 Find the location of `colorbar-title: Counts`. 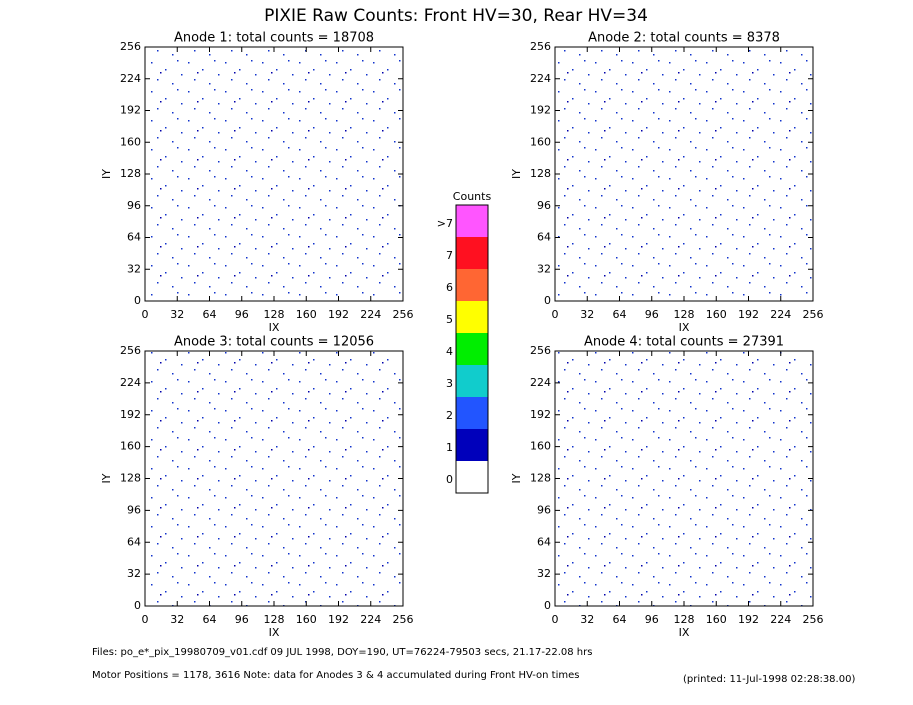

colorbar-title: Counts is located at coordinates (472, 196).